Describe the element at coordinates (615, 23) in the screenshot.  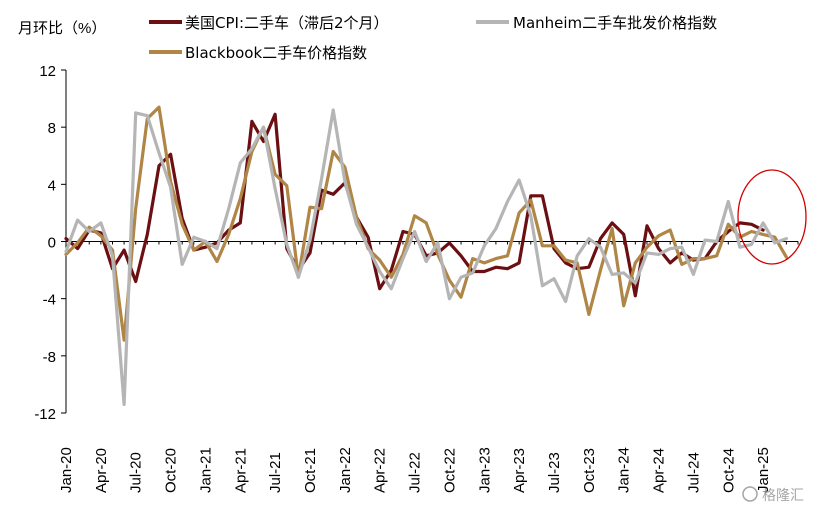
I see `legend-label-manheim: Manheim二手车批发价格指数` at that location.